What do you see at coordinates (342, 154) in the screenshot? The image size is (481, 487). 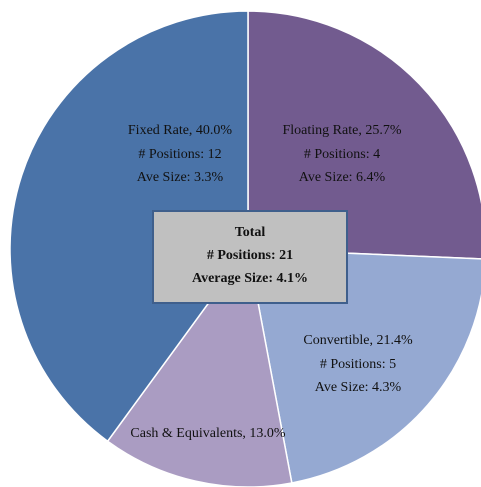 I see `positions-label: # Positions: 4` at bounding box center [342, 154].